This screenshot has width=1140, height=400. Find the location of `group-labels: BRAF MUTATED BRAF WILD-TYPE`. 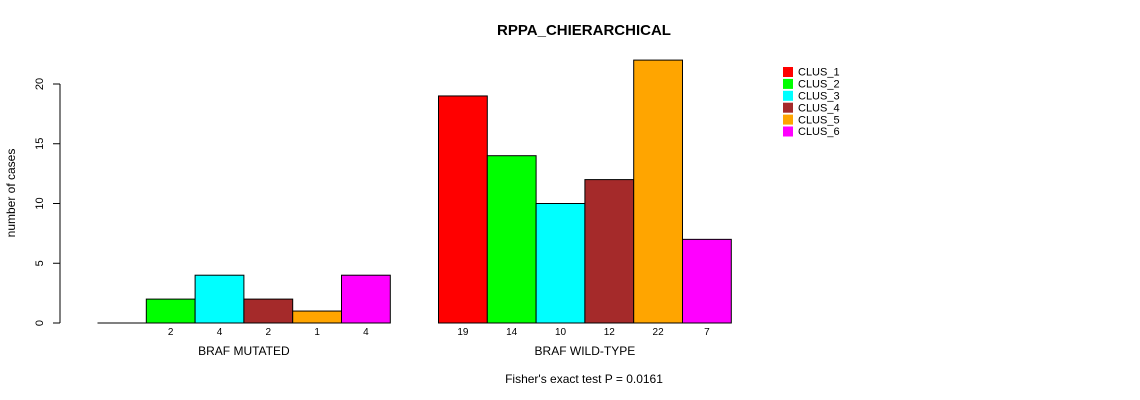

group-labels: BRAF MUTATED BRAF WILD-TYPE is located at coordinates (416, 351).